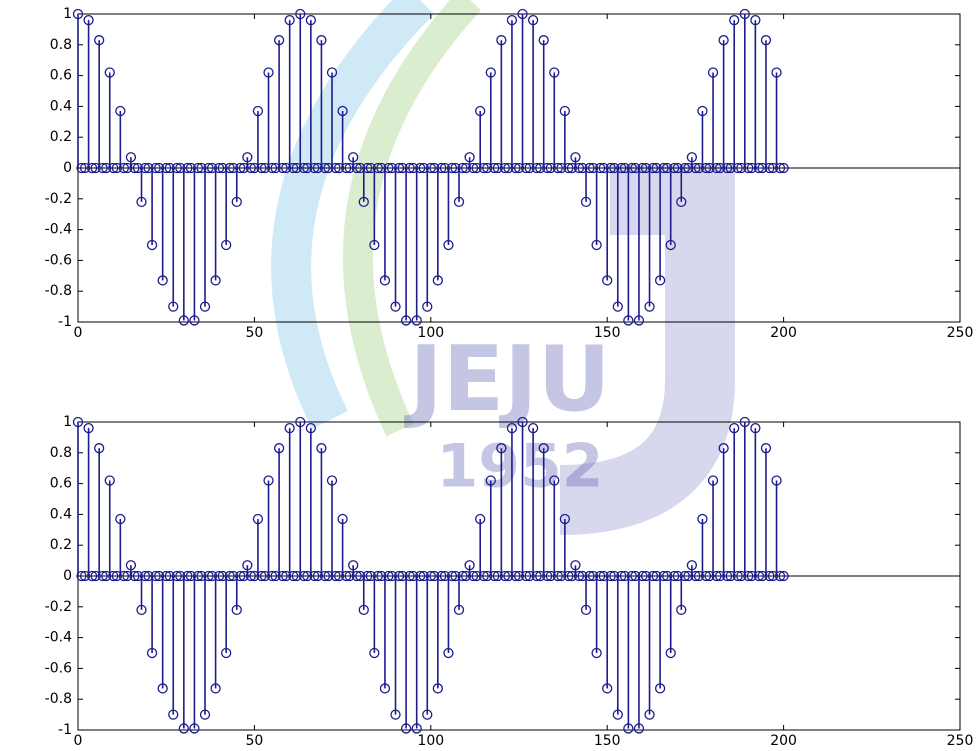 This screenshot has width=979, height=751. Describe the element at coordinates (783, 741) in the screenshot. I see `x-tick-label: 200` at that location.